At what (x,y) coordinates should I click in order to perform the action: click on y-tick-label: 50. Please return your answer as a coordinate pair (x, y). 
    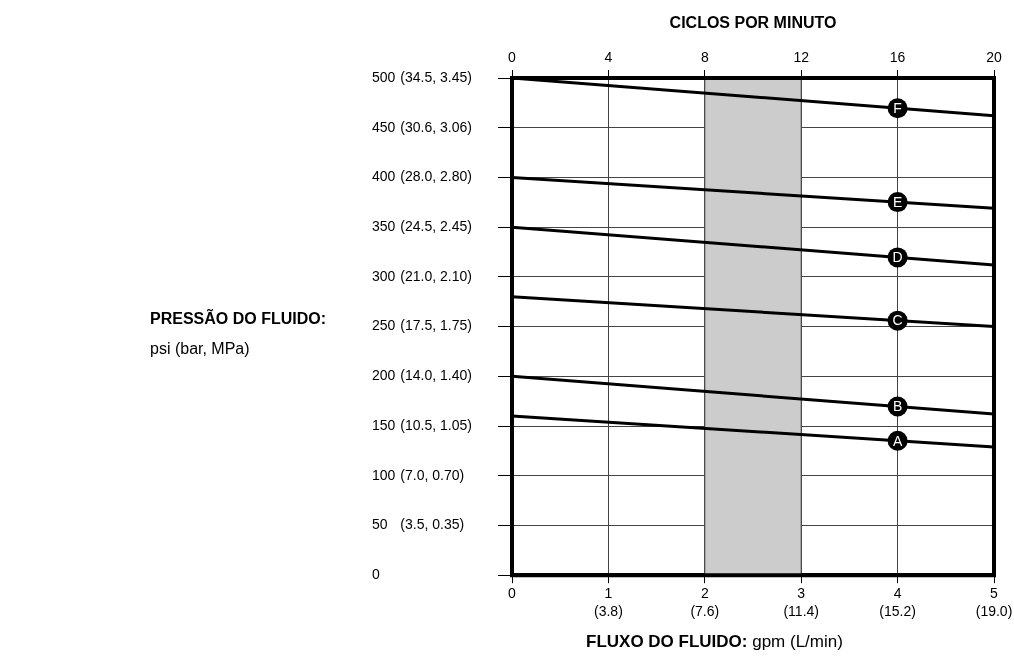
    Looking at the image, I should click on (380, 524).